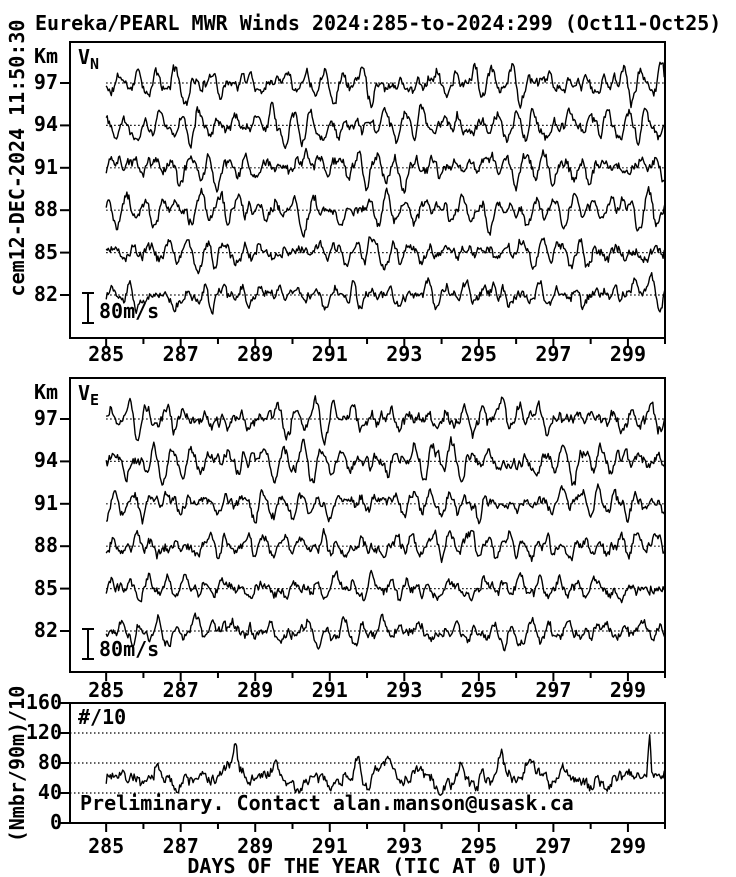  I want to click on wind-trace-VN-91km, so click(385, 170).